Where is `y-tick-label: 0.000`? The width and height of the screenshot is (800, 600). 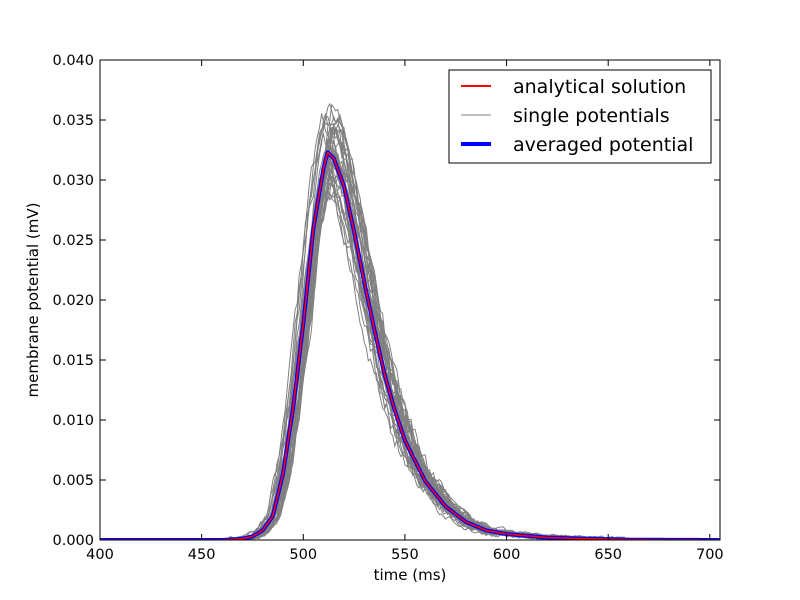
y-tick-label: 0.000 is located at coordinates (73, 541).